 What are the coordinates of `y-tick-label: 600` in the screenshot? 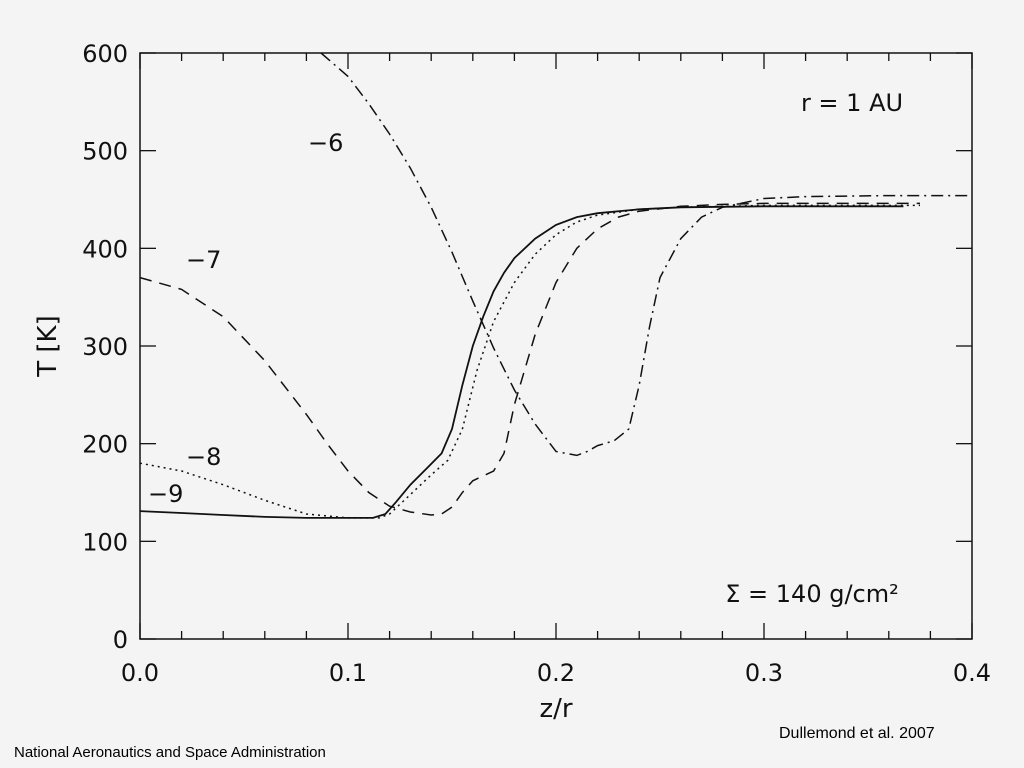 It's located at (105, 54).